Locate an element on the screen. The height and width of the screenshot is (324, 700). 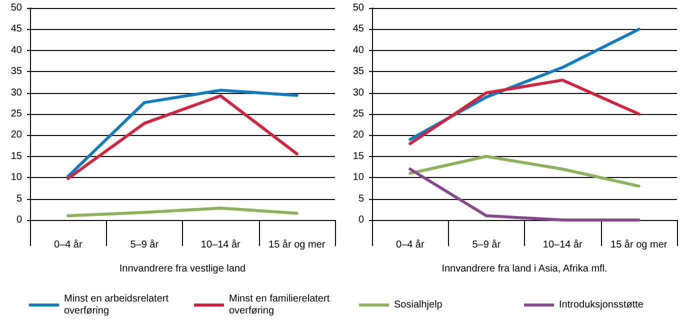
legend-label: Sosialhjelp is located at coordinates (418, 305).